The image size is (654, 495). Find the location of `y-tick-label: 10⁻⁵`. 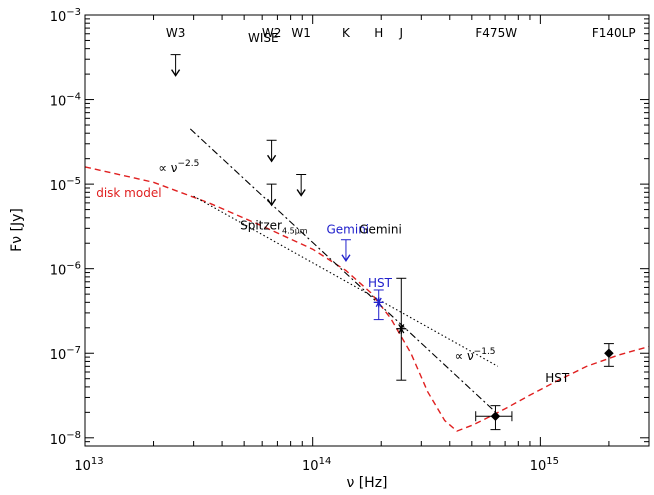

y-tick-label: 10⁻⁵ is located at coordinates (65, 185).